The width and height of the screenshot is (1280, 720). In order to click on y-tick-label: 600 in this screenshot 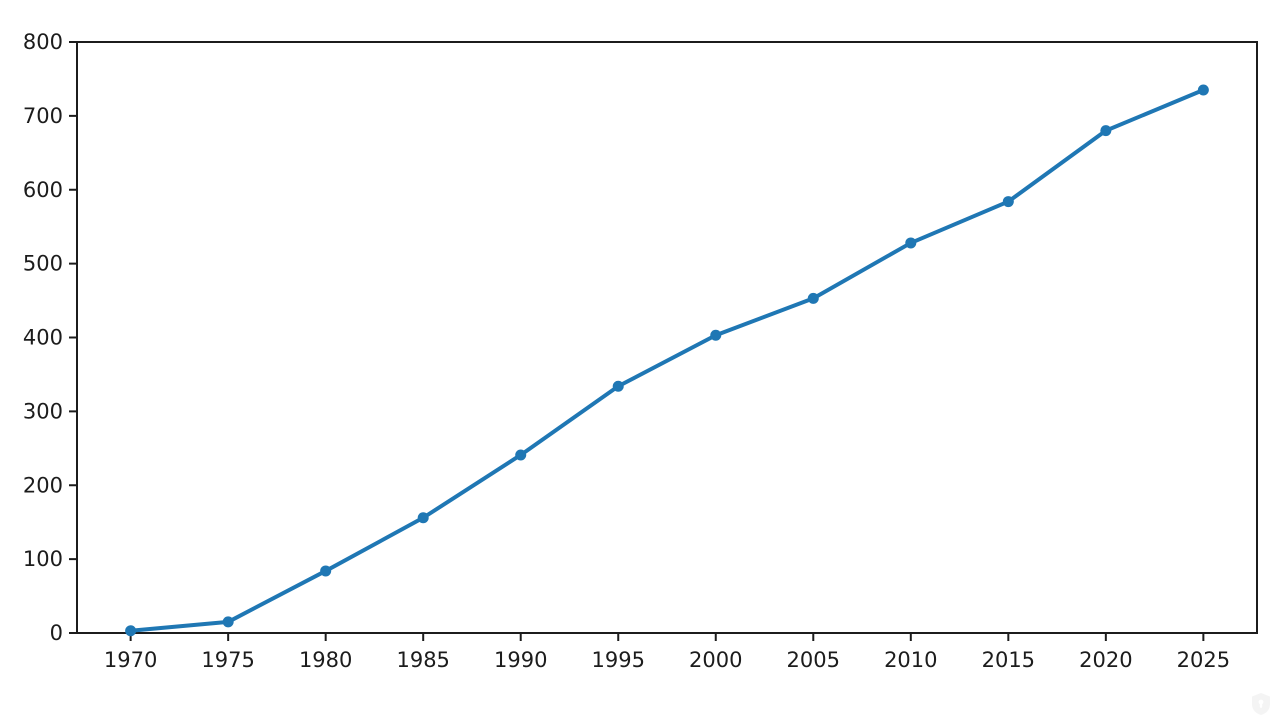, I will do `click(43, 190)`.